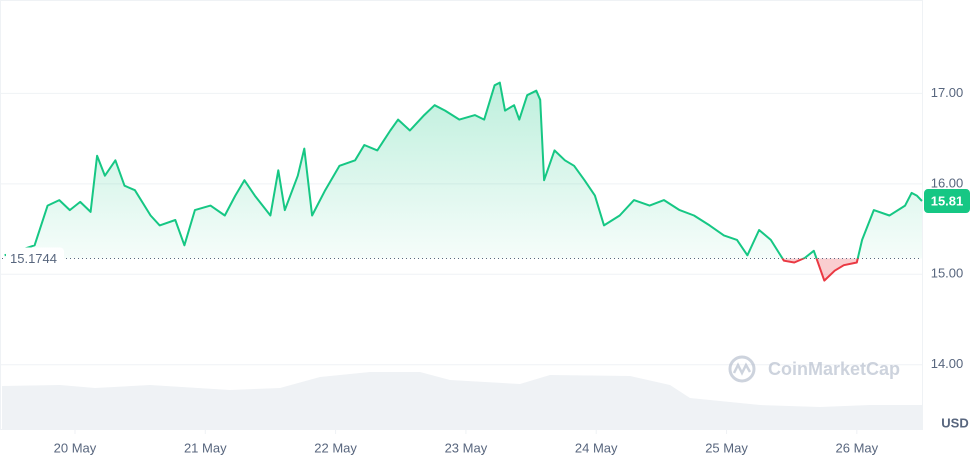 The width and height of the screenshot is (978, 458). Describe the element at coordinates (205, 447) in the screenshot. I see `x-tick-label: 21 May` at that location.